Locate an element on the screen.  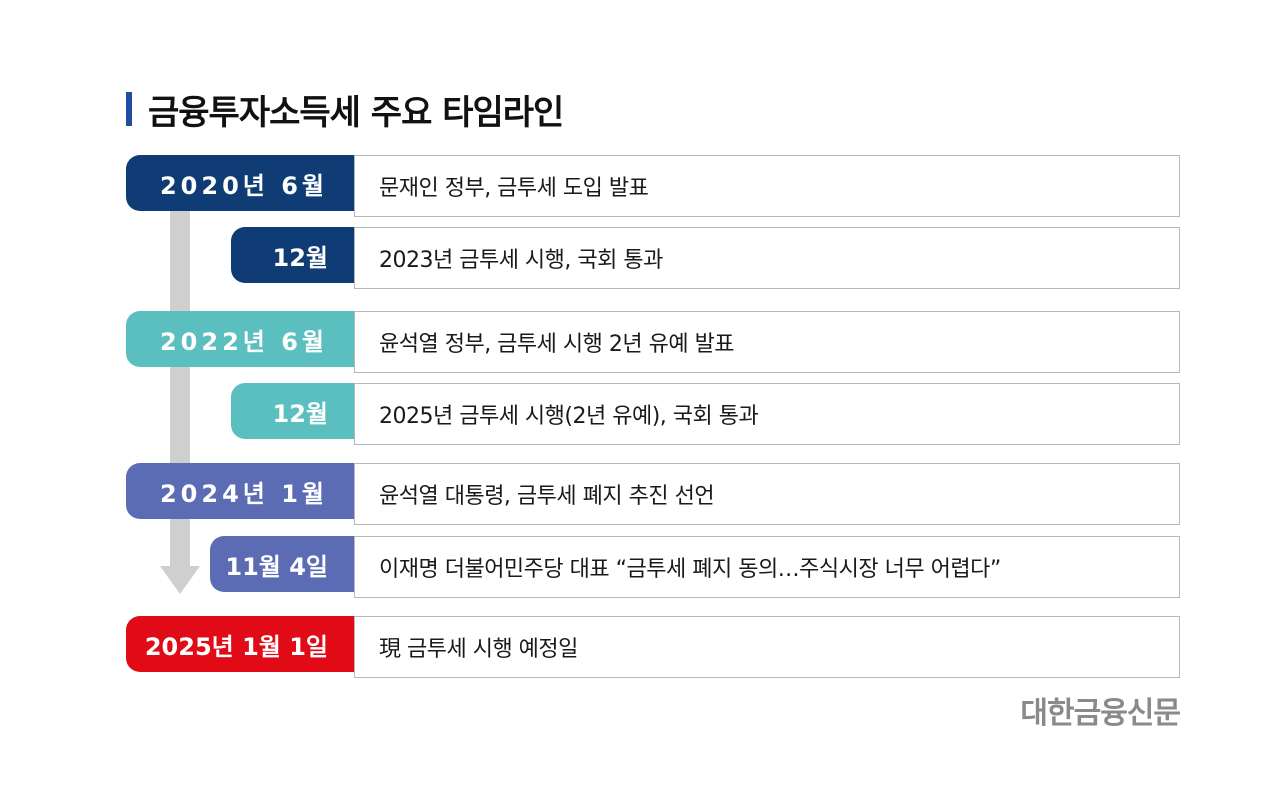
timeline-row: 2025년 1월 1일 現 금투세 시행 예정일 is located at coordinates (640, 647).